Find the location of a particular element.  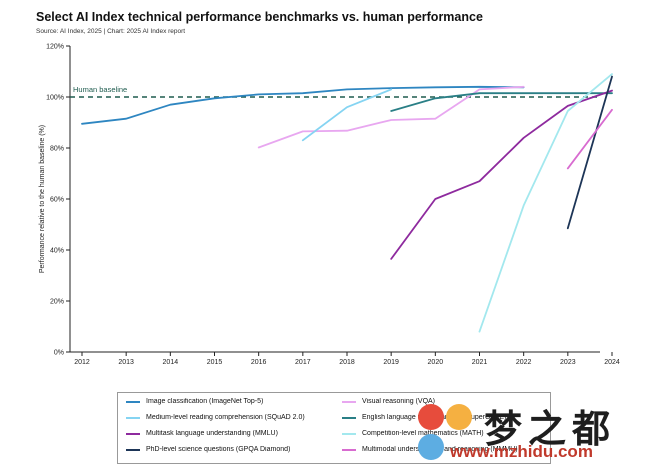

y-tick-label: 80% is located at coordinates (57, 149).